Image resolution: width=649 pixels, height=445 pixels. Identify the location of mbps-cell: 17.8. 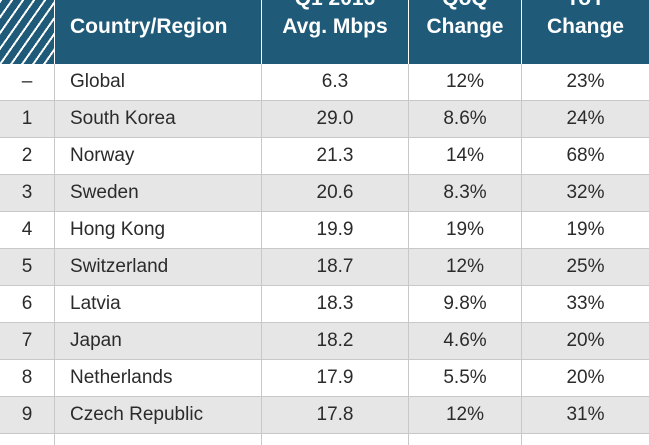
(335, 414).